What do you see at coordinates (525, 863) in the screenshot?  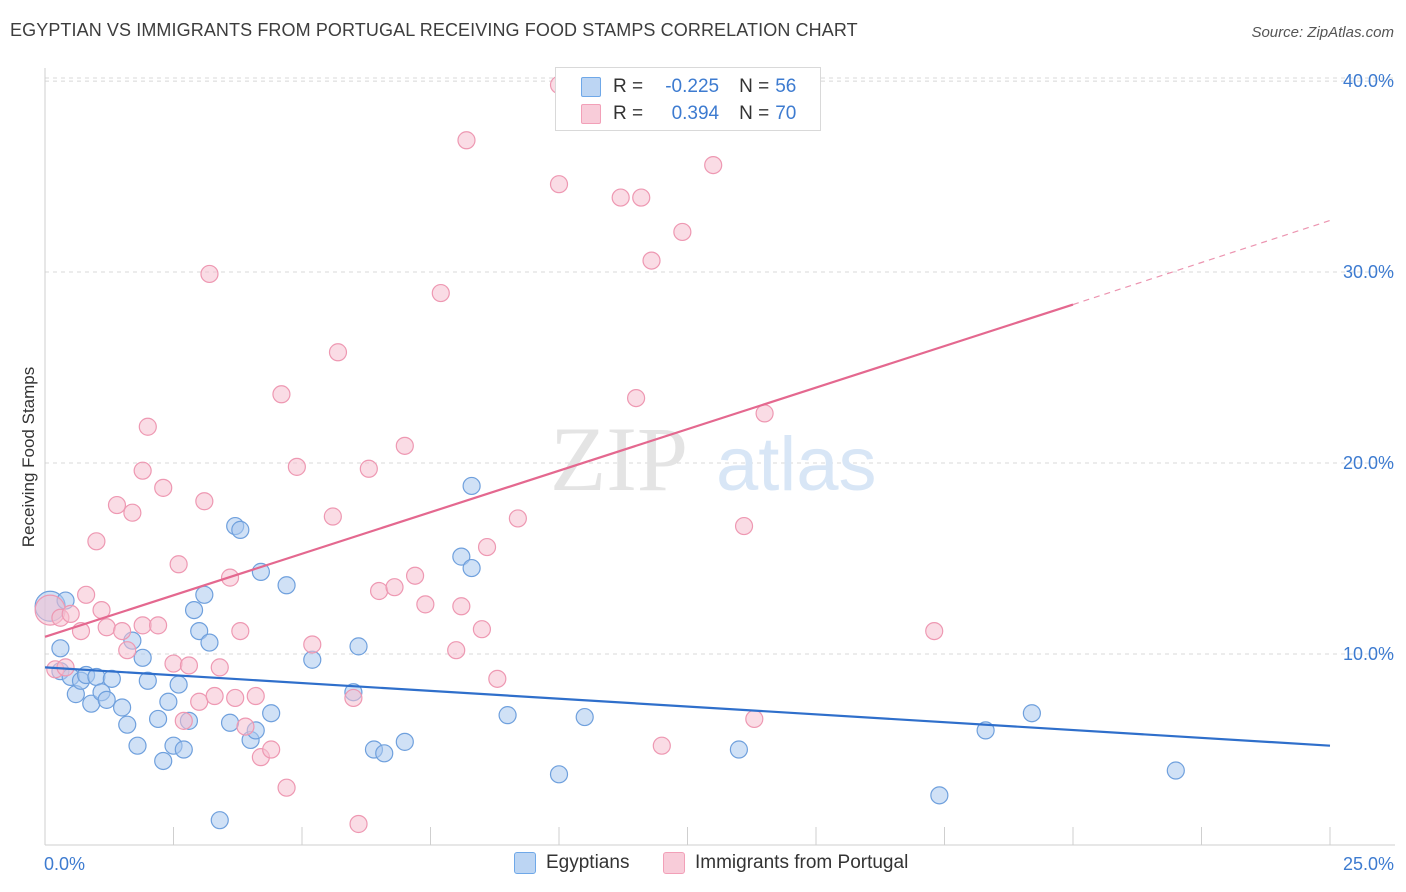 I see `legend-swatch-egyptians` at bounding box center [525, 863].